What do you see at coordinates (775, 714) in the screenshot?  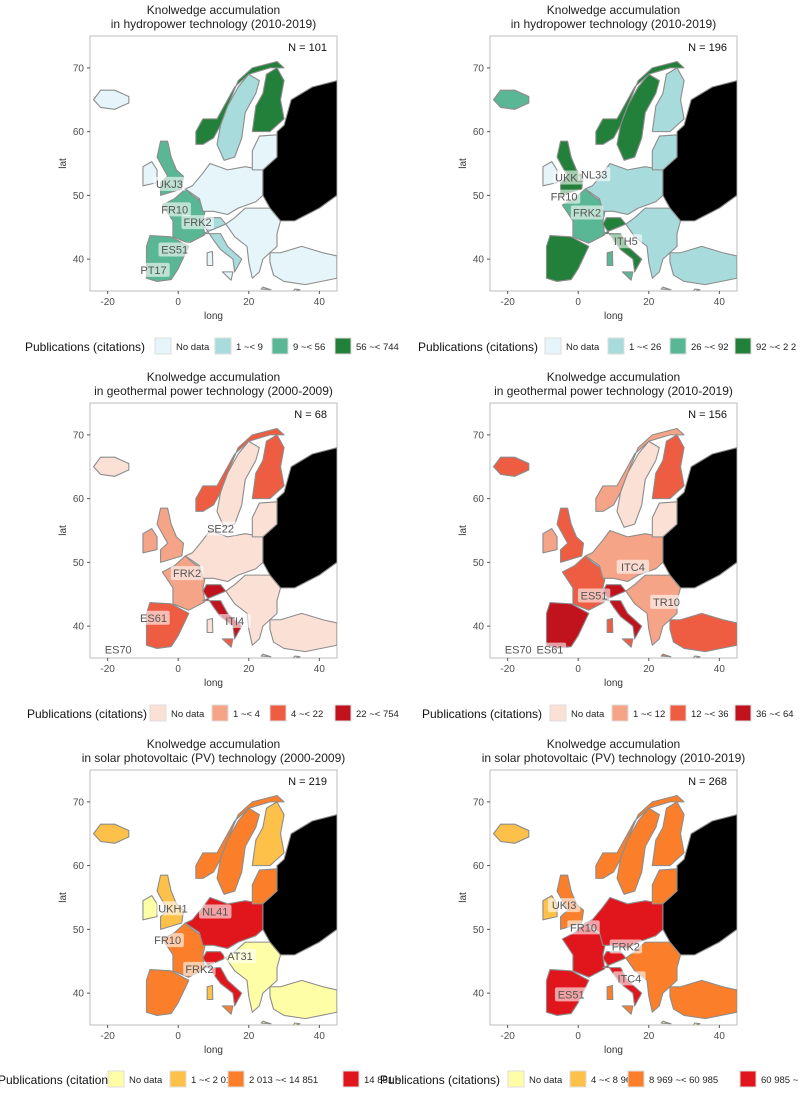 I see `legend-entry: 36 ~< 64` at bounding box center [775, 714].